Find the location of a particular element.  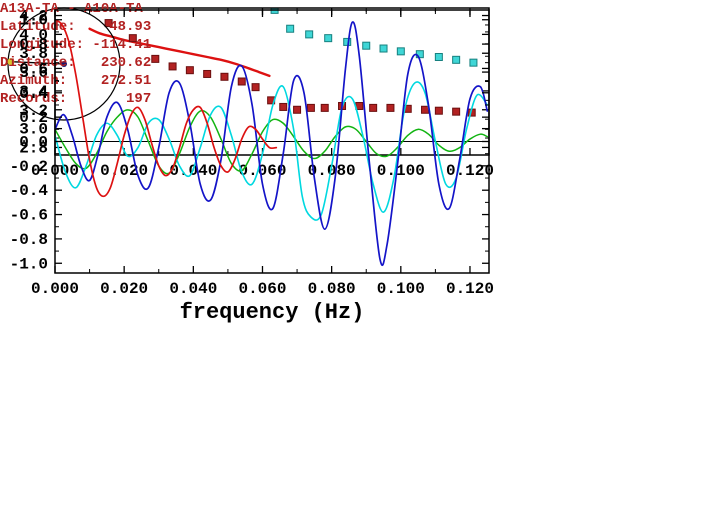

latitude-line: Latitude: 48.93 is located at coordinates (76, 27).